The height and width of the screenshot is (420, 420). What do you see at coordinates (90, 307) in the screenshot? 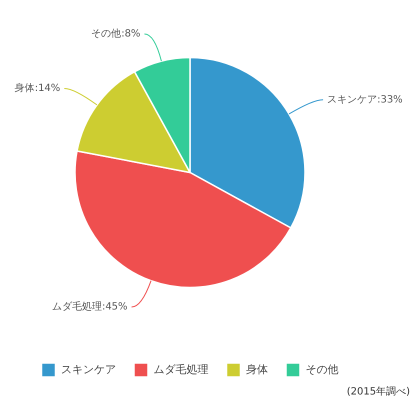
I see `category-label: ムダ毛処理:45%` at bounding box center [90, 307].